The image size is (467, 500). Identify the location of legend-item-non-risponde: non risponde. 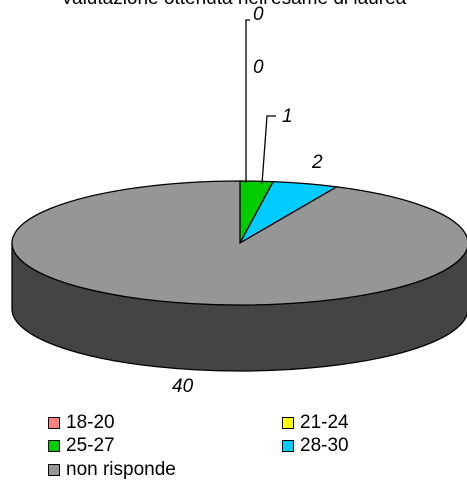
(112, 470).